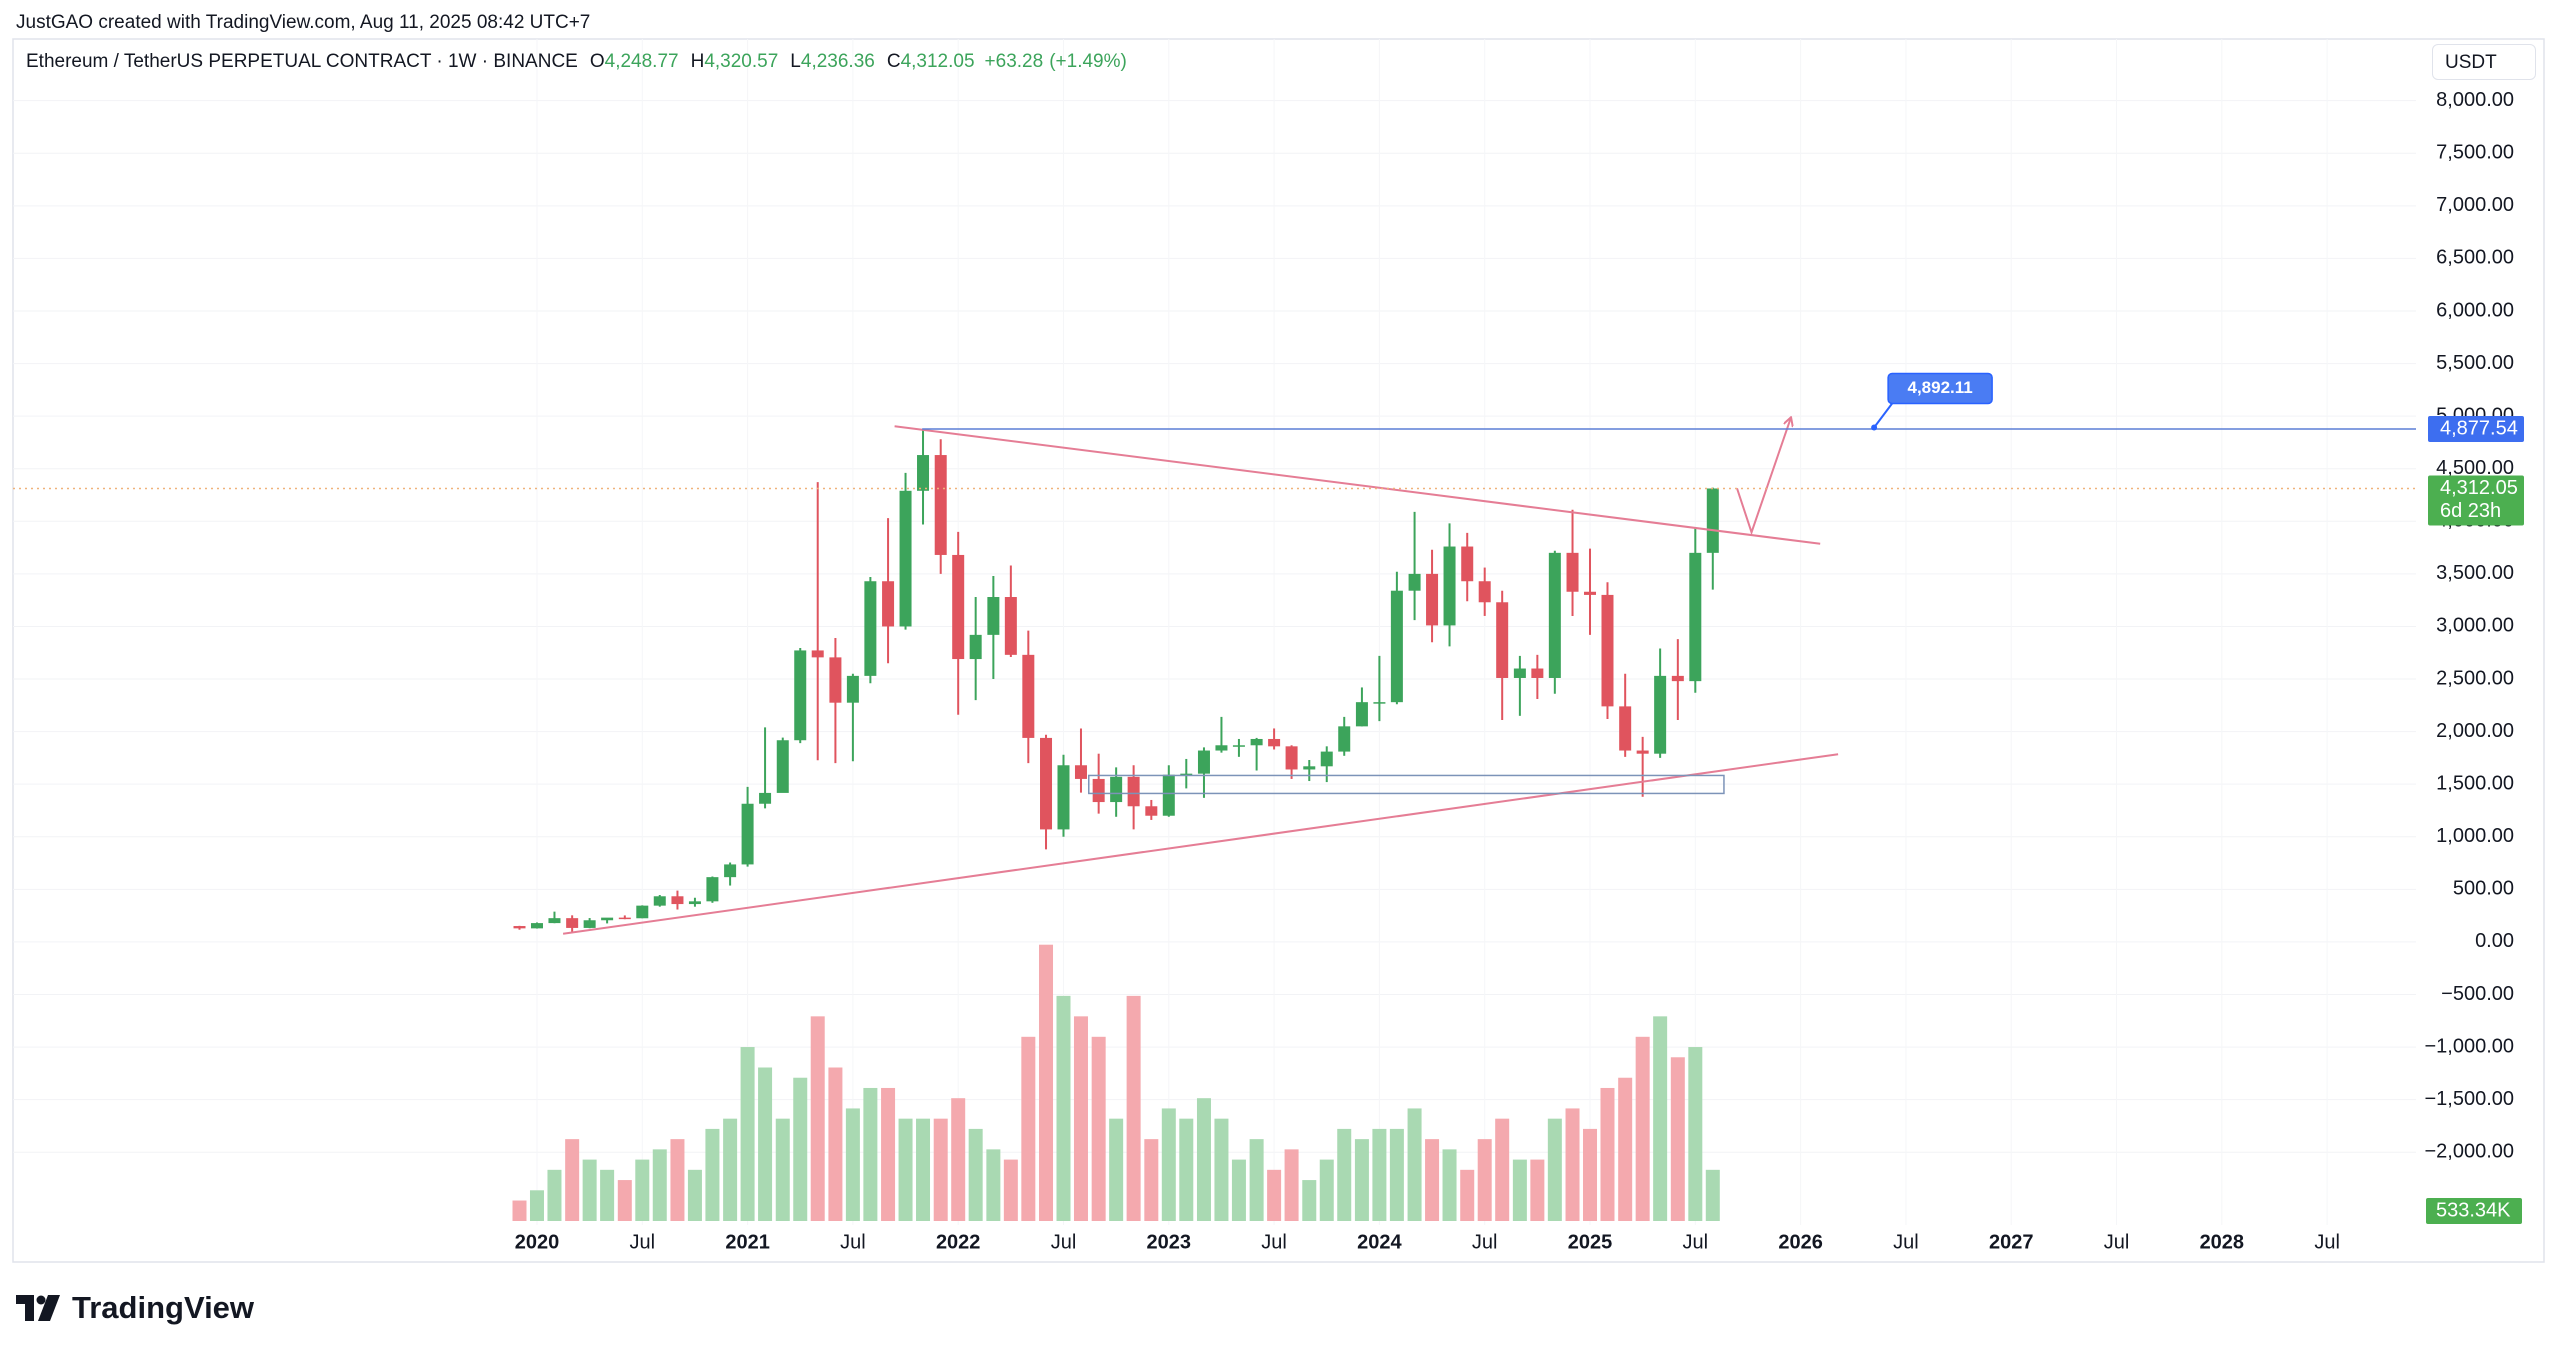 This screenshot has height=1353, width=2560. Describe the element at coordinates (697, 61) in the screenshot. I see `legend-key: H` at that location.